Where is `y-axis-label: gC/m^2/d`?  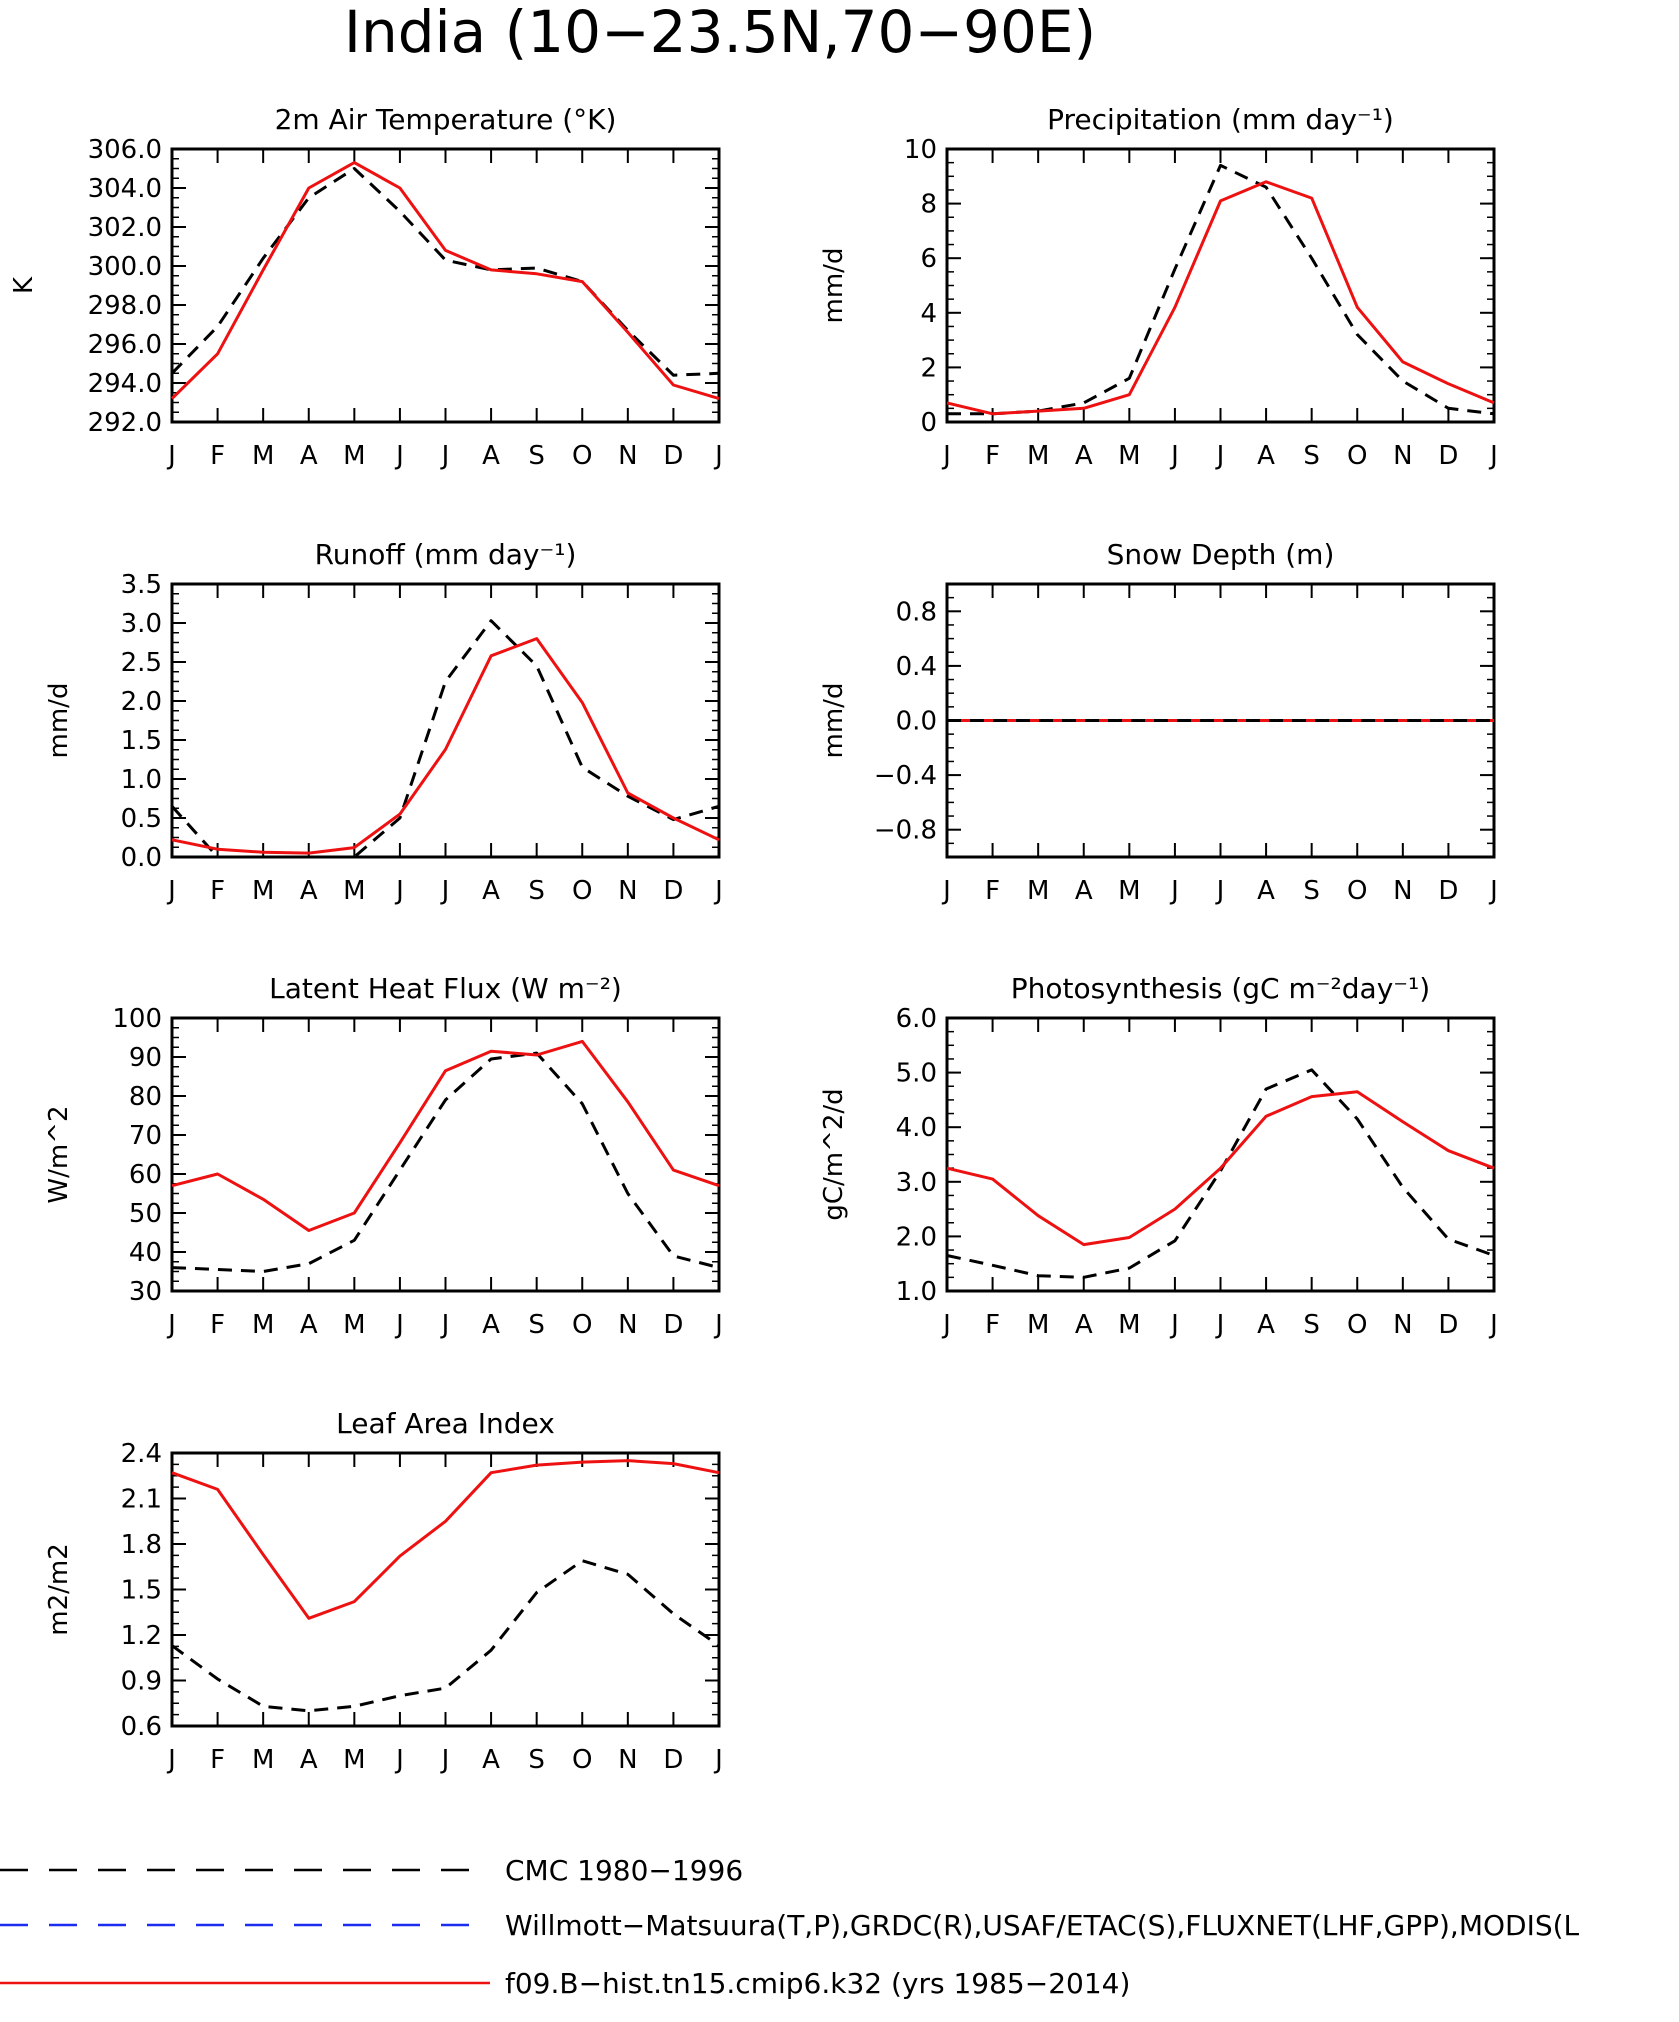 y-axis-label: gC/m^2/d is located at coordinates (834, 1154).